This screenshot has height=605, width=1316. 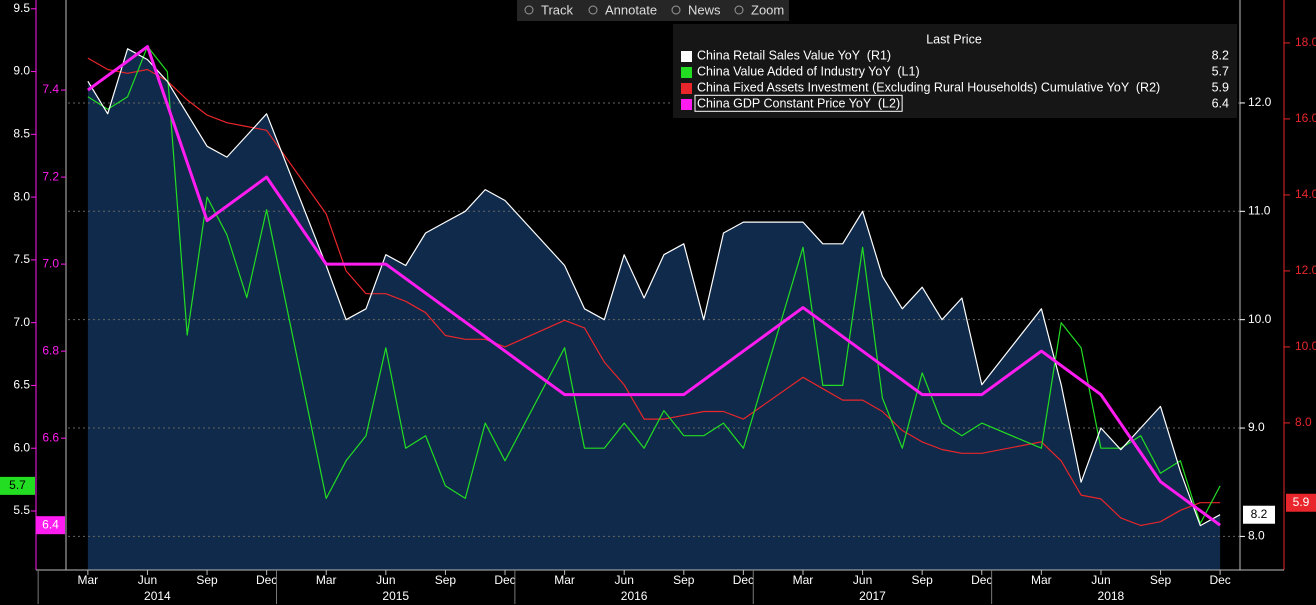 I want to click on toolbar: Track Annotate News Zoom, so click(x=653, y=10).